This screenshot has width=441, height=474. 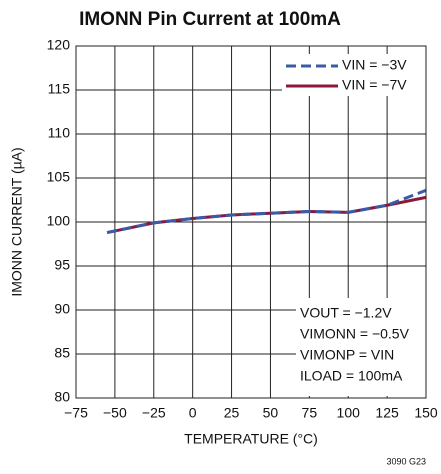 What do you see at coordinates (62, 265) in the screenshot?
I see `y-tick-label: 95` at bounding box center [62, 265].